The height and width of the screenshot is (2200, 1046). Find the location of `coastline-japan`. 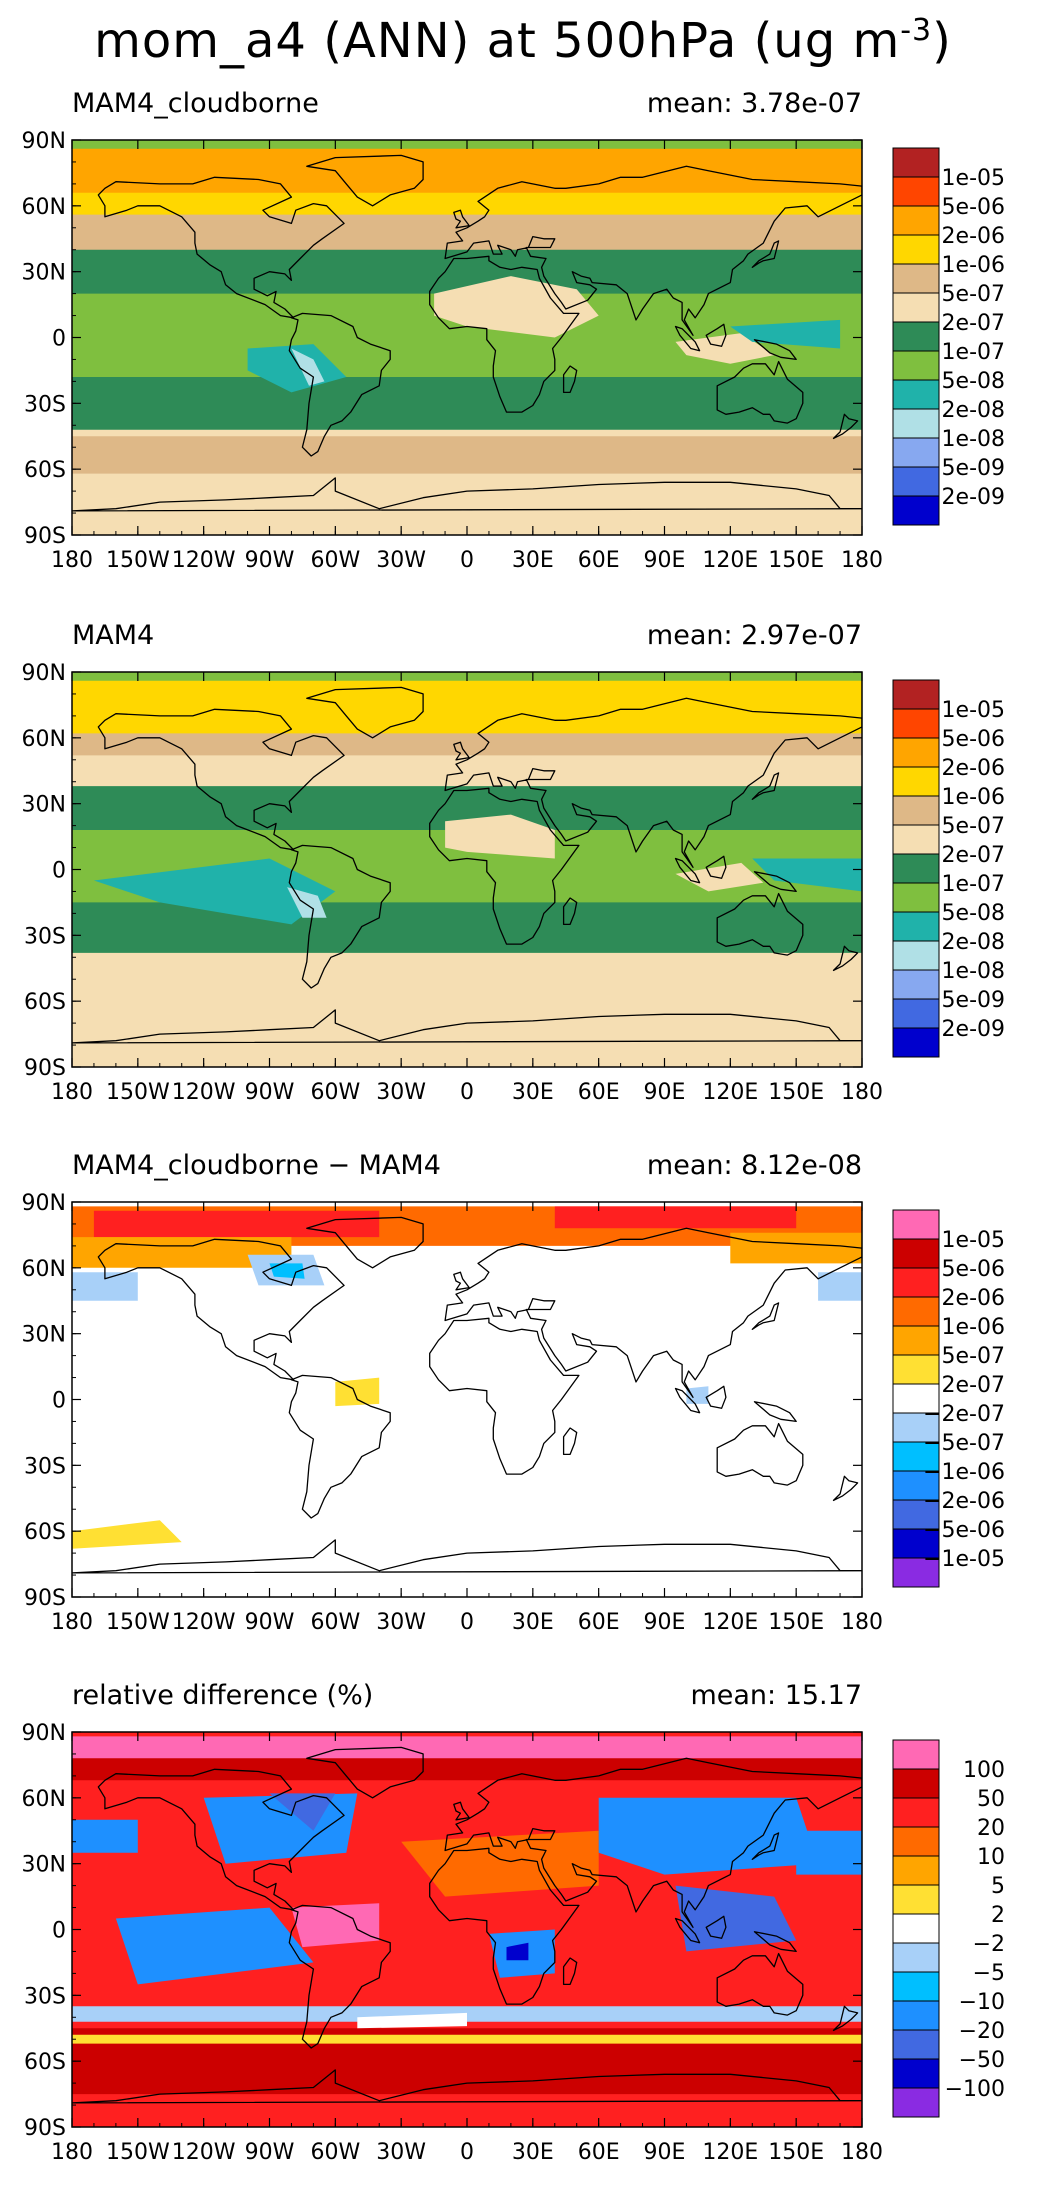

coastline-japan is located at coordinates (765, 254).